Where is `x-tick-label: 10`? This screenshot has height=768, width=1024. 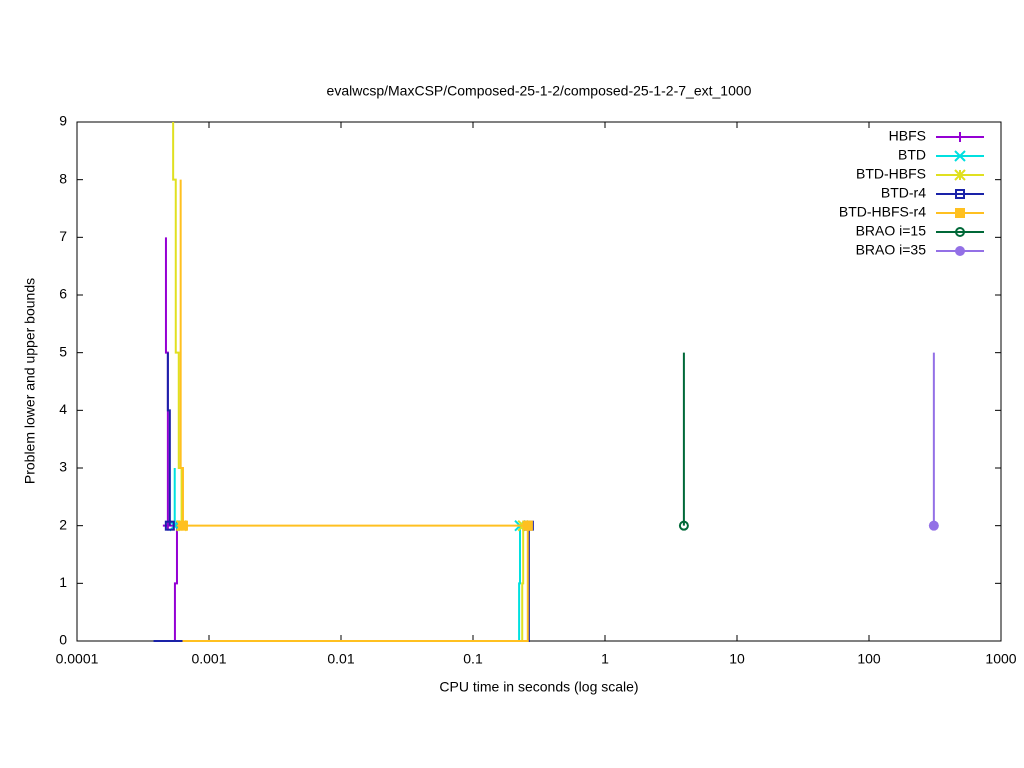
x-tick-label: 10 is located at coordinates (737, 659).